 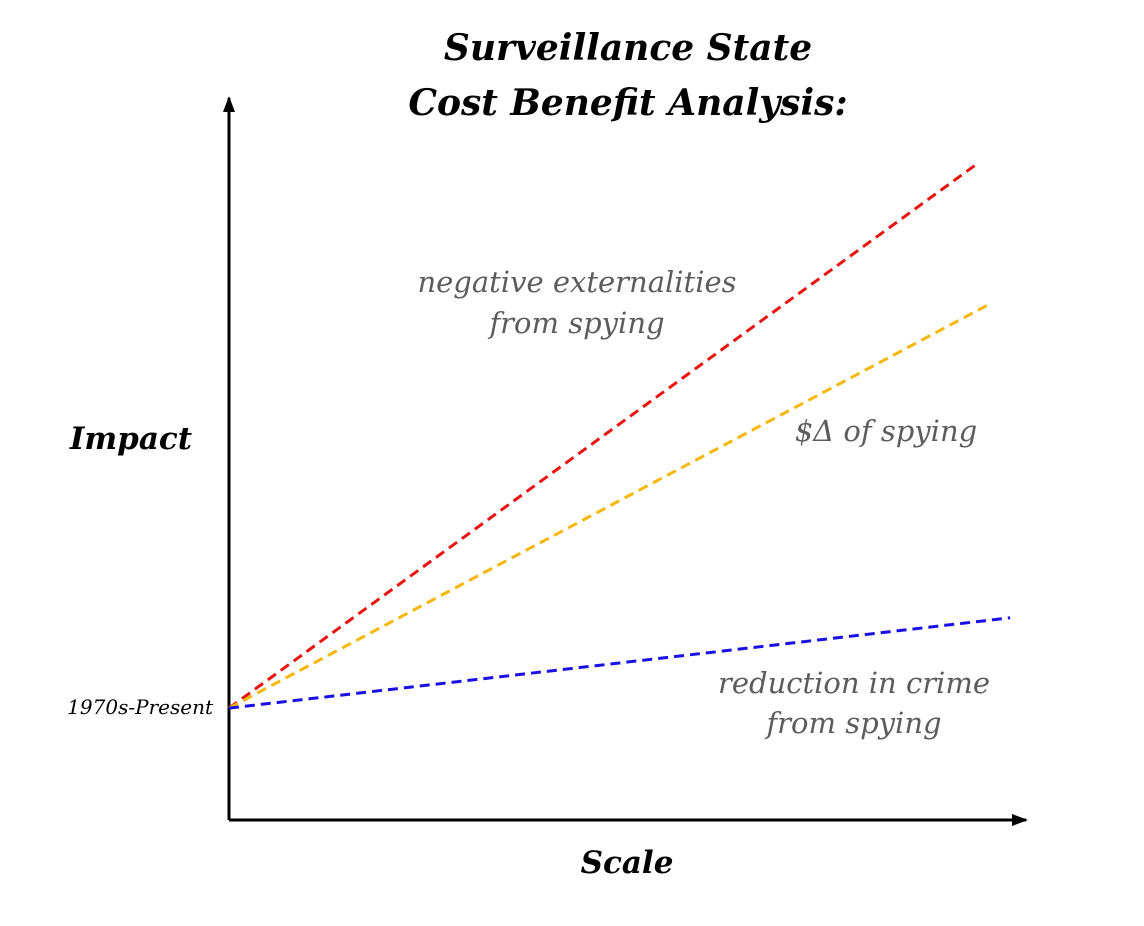 I want to click on y-axis-label: Impact, so click(x=131, y=439).